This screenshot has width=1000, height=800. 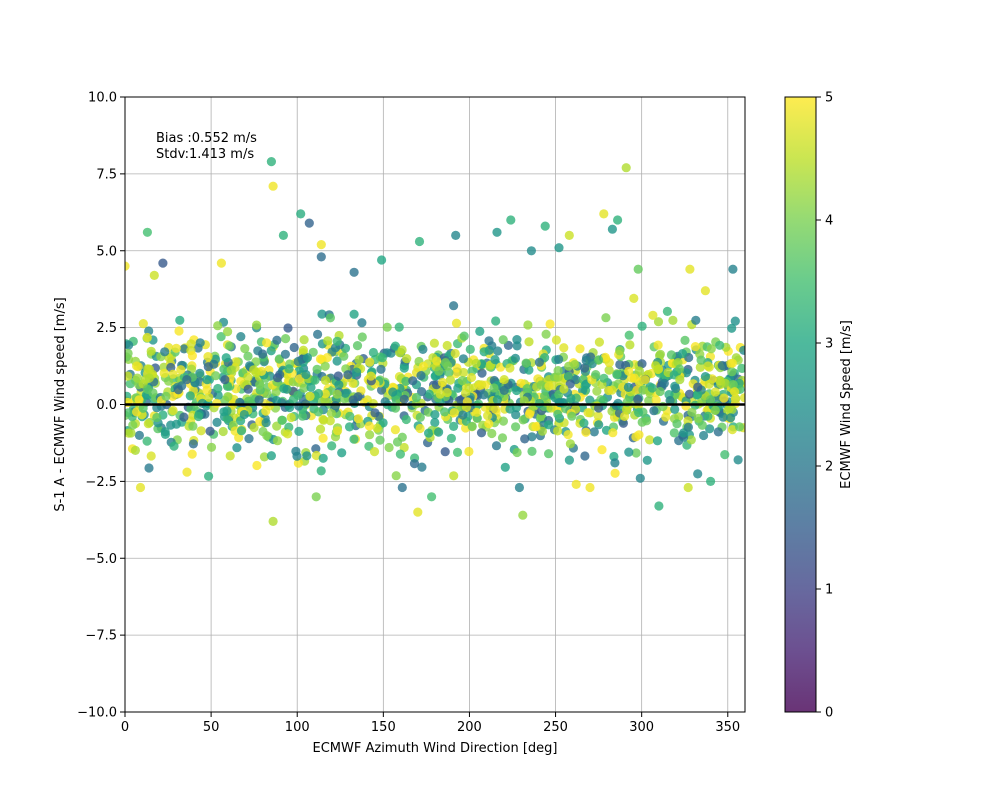 What do you see at coordinates (430, 723) in the screenshot?
I see `x-axis-ticks: 0 50 100 150 200 250 300 350` at bounding box center [430, 723].